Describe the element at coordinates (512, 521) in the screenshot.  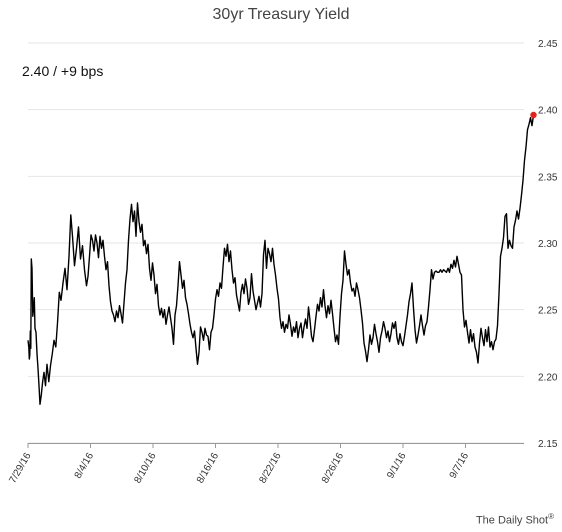
I see `source-credit-text: The Daily Shot` at that location.